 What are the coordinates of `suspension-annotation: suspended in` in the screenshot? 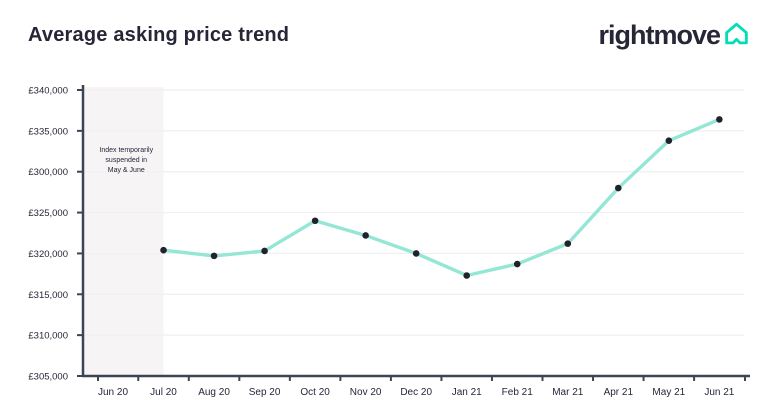 It's located at (126, 160).